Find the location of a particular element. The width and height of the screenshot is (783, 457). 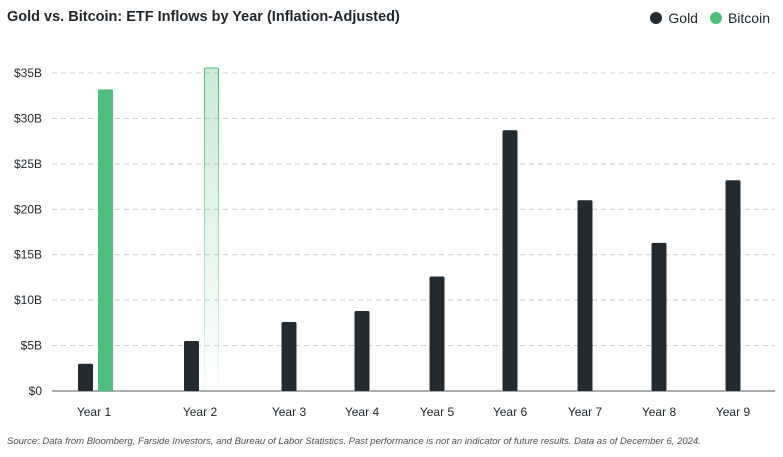

bar-bitcoin-projected is located at coordinates (211, 229).